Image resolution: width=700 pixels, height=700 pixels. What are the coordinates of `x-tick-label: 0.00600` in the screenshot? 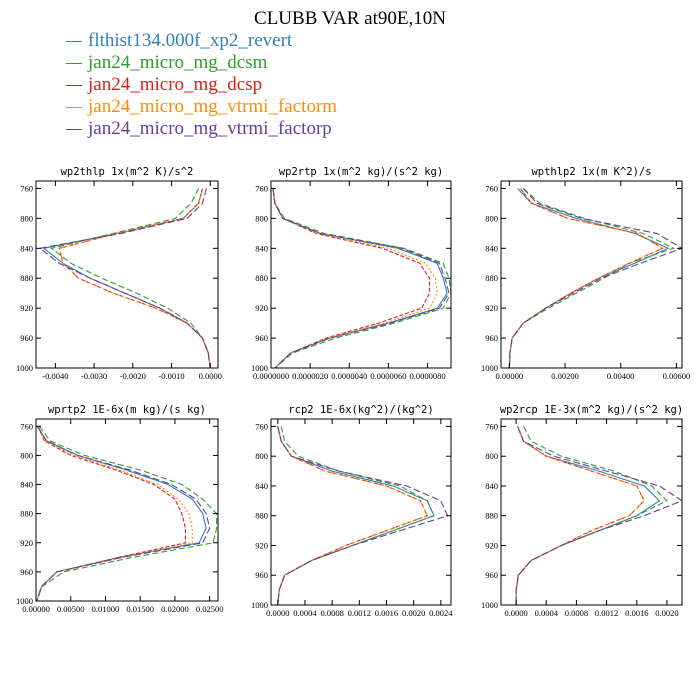 It's located at (677, 376).